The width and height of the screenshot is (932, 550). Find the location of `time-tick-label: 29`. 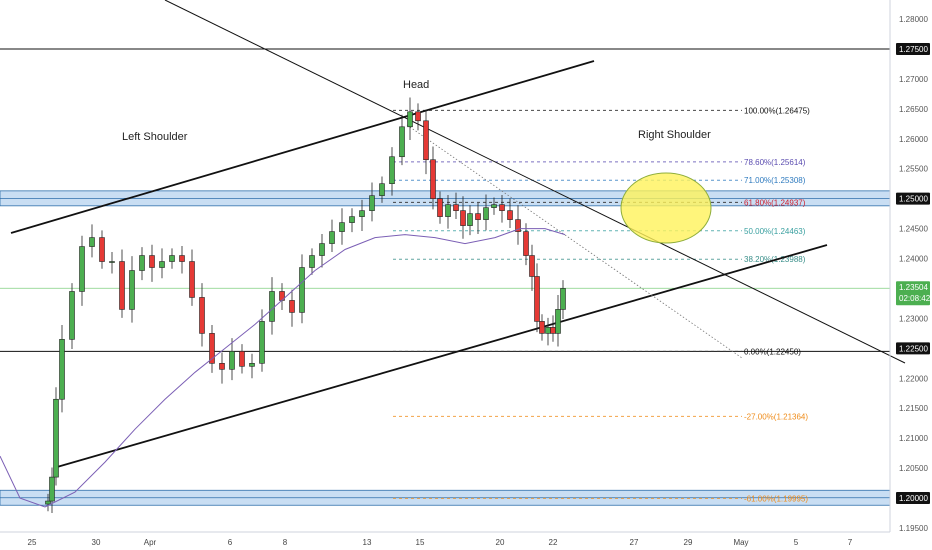

time-tick-label: 29 is located at coordinates (688, 542).